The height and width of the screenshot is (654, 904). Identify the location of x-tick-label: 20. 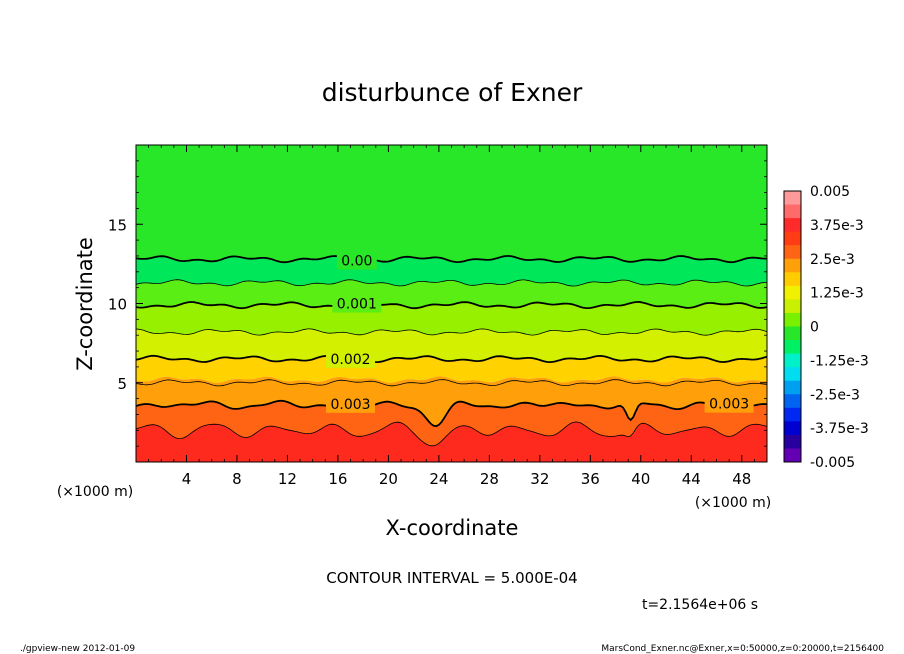
(388, 479).